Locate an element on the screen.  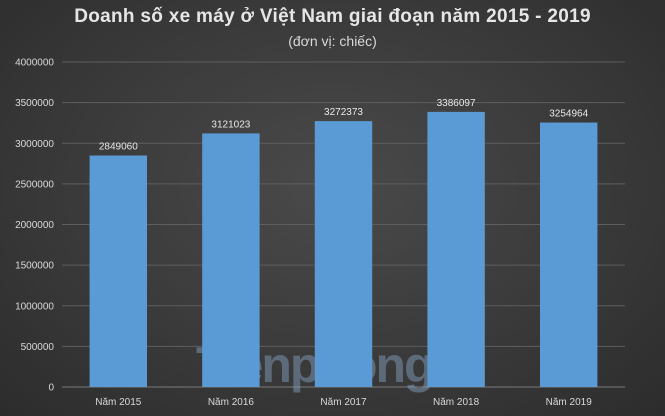
y-tick-label: 1500000 is located at coordinates (34, 266).